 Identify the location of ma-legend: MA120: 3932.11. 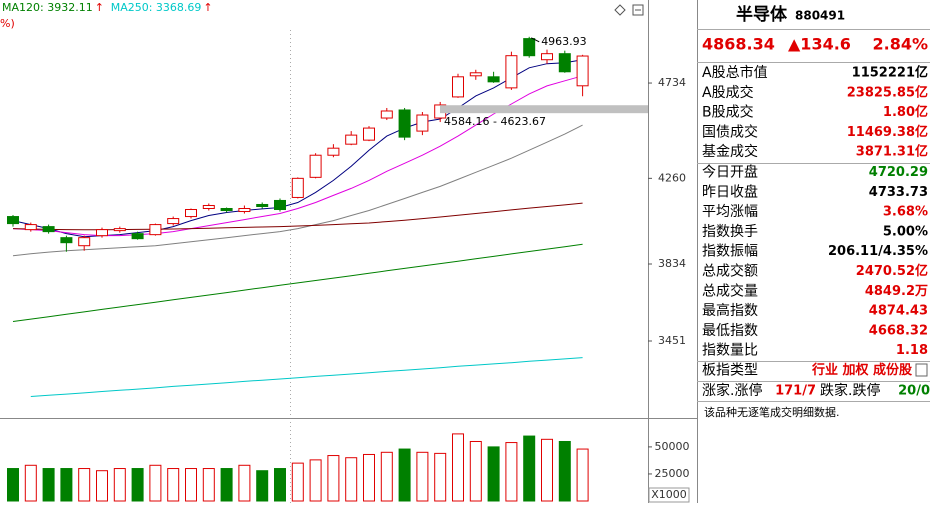
(47, 7).